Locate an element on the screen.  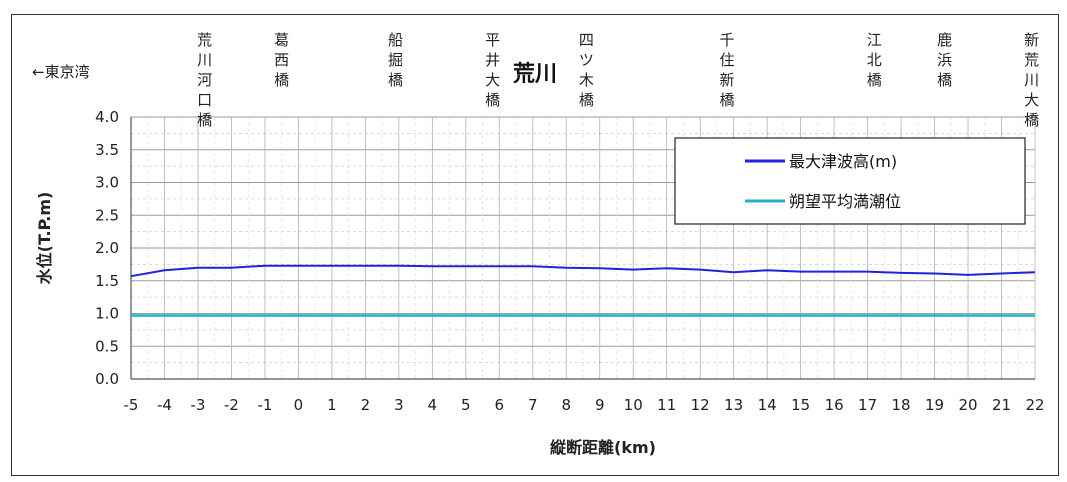
landmark-char: 掘 is located at coordinates (395, 60).